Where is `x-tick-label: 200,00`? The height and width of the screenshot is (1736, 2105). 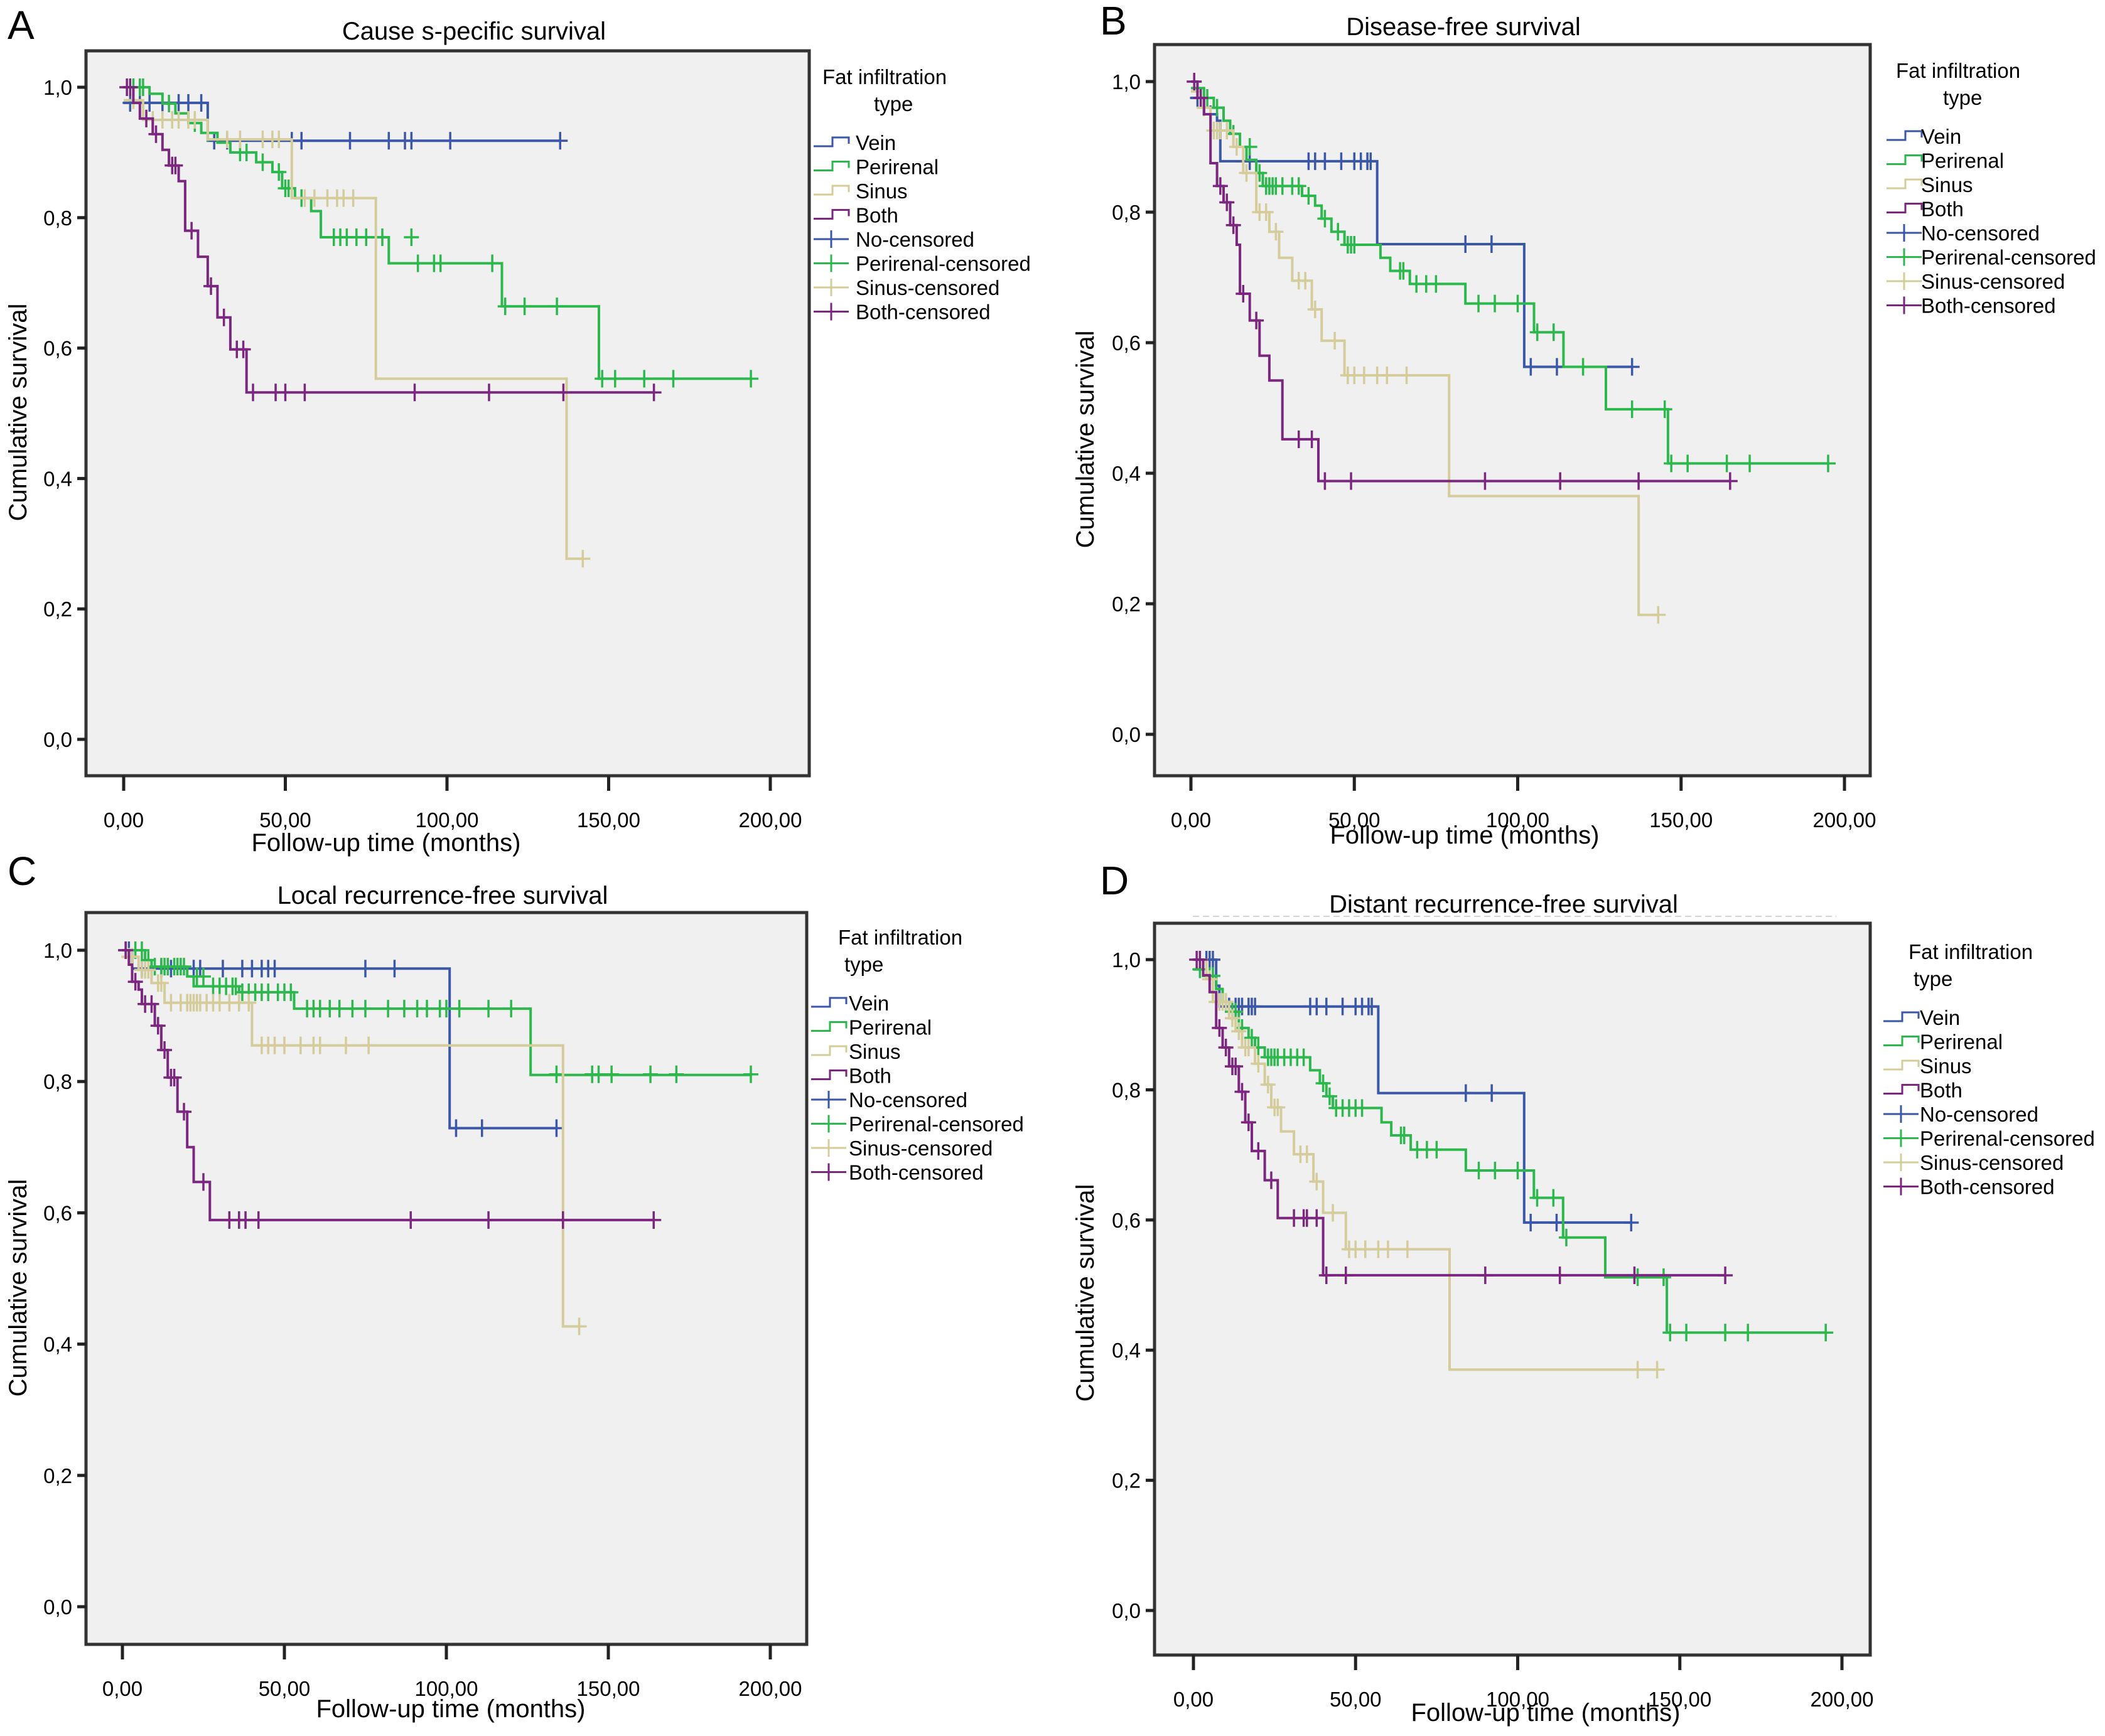
x-tick-label: 200,00 is located at coordinates (770, 1688).